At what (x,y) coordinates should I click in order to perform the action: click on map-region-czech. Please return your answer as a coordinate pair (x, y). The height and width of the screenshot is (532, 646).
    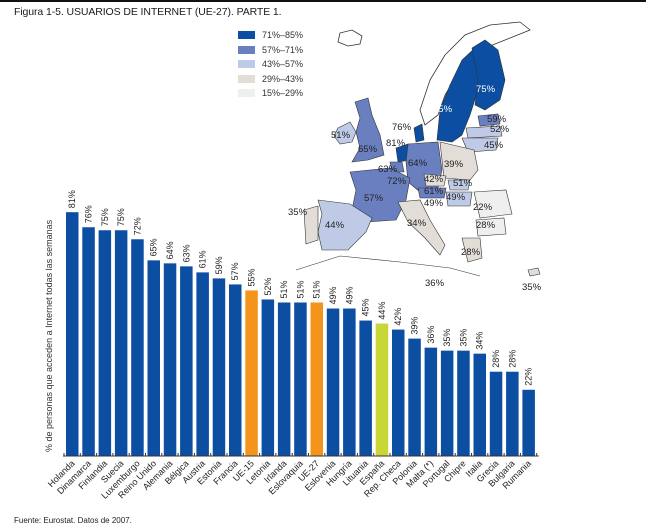
    Looking at the image, I should click on (435, 180).